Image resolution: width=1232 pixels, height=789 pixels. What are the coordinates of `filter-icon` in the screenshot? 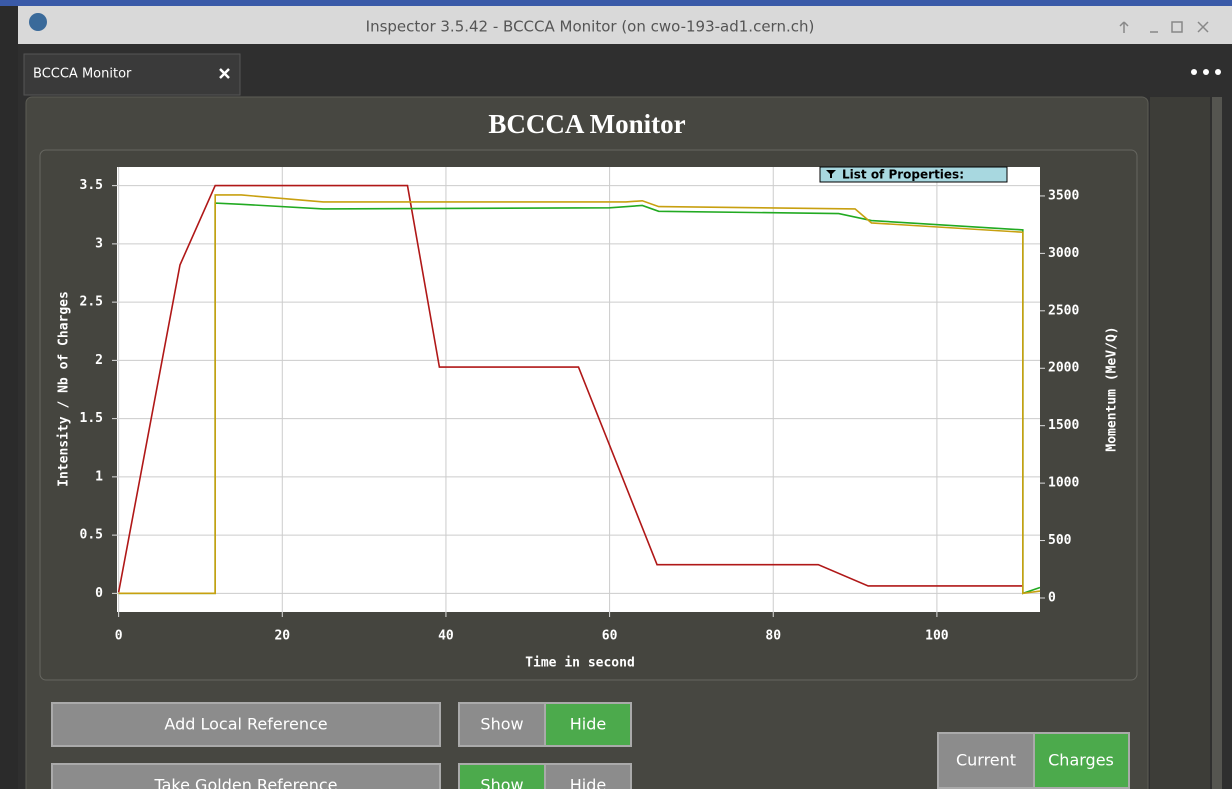 It's located at (831, 174).